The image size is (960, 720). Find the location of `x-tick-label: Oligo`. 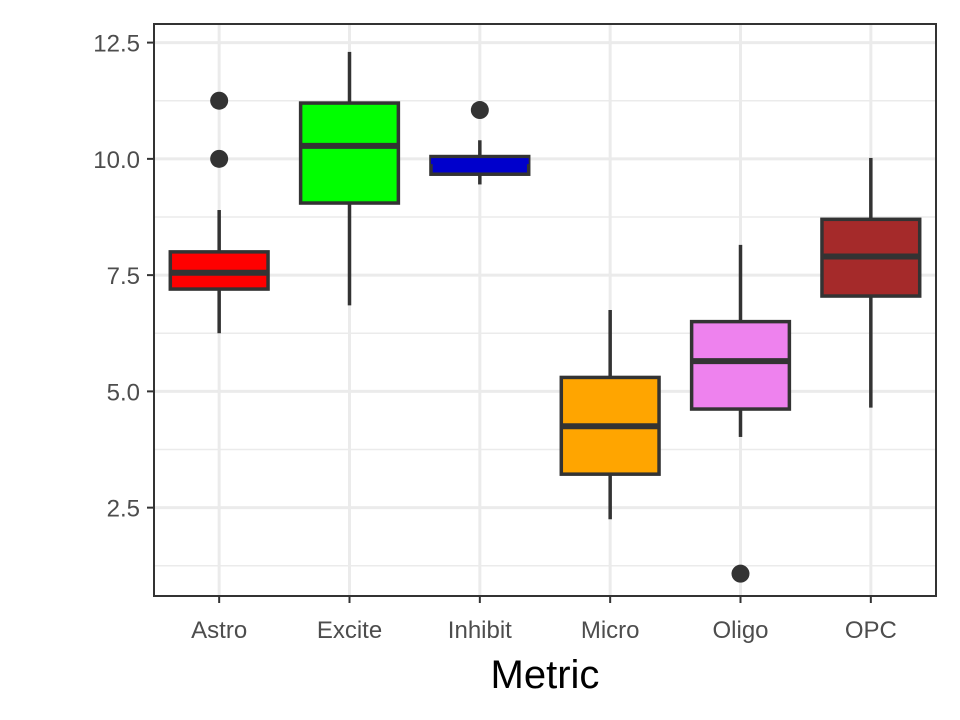

x-tick-label: Oligo is located at coordinates (740, 630).